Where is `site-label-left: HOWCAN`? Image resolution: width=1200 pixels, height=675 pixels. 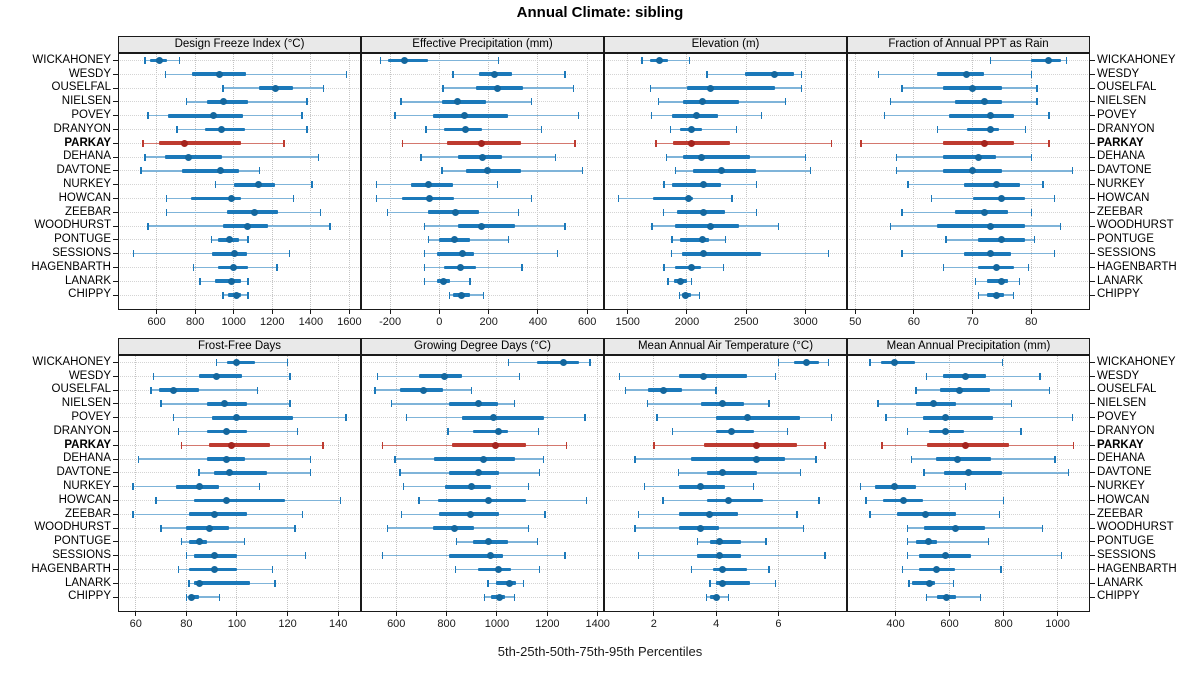
site-label-left: HOWCAN is located at coordinates (84, 499).